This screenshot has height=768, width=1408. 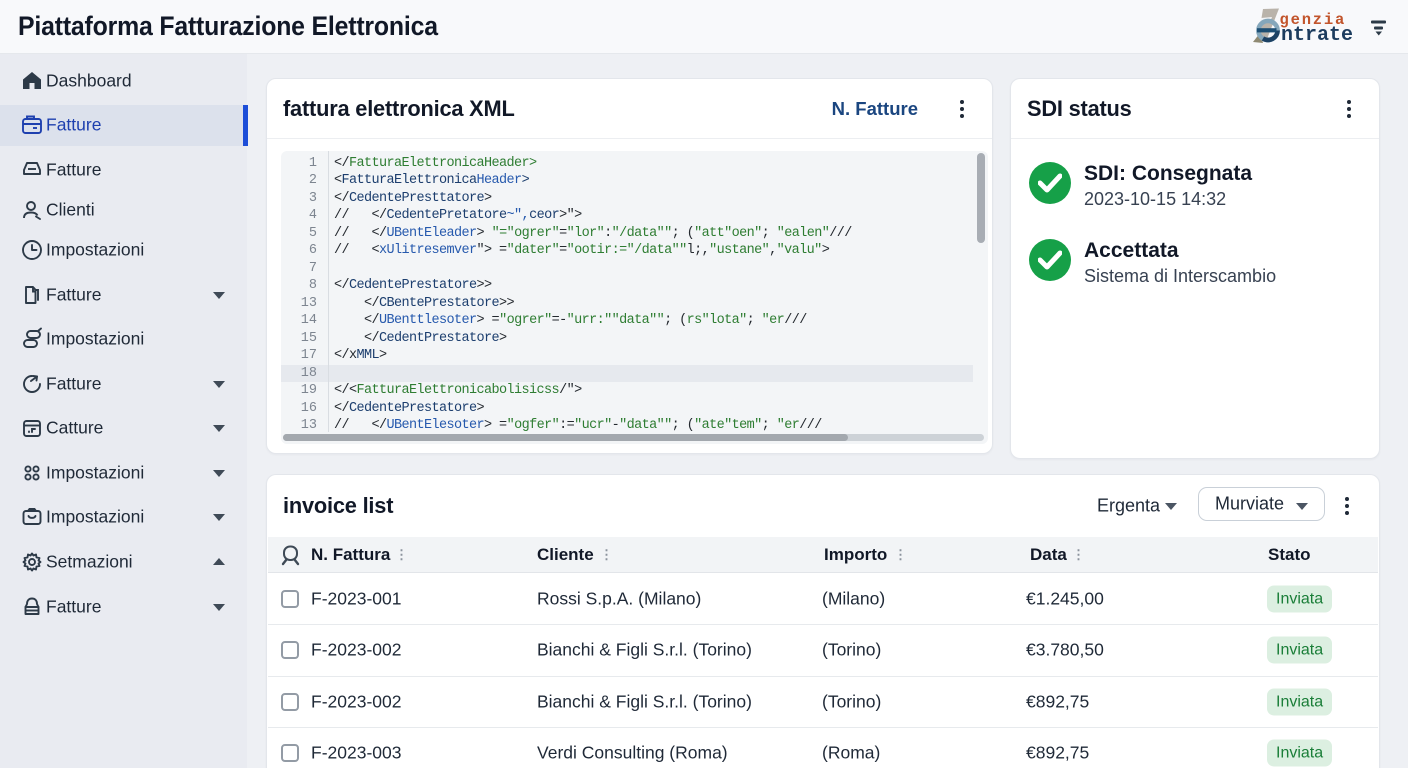 I want to click on svg-text: genzia, so click(x=1313, y=20).